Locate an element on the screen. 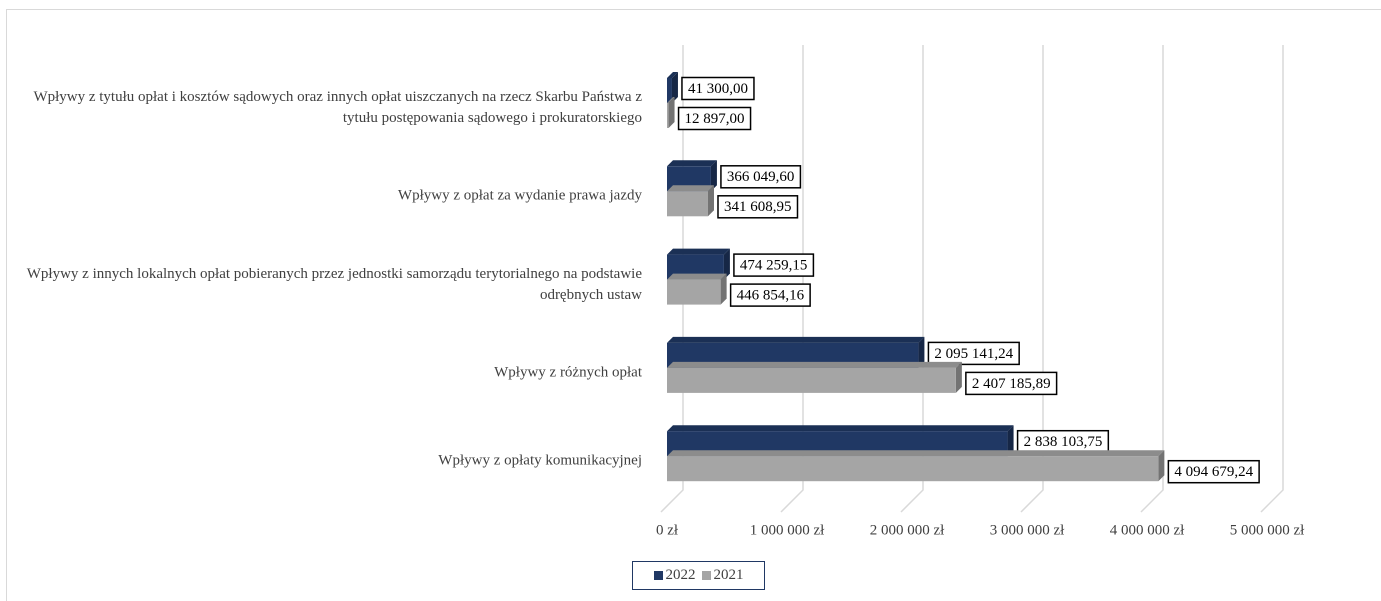 This screenshot has height=601, width=1381. category-label: Wpływy z różnych opłat is located at coordinates (568, 372).